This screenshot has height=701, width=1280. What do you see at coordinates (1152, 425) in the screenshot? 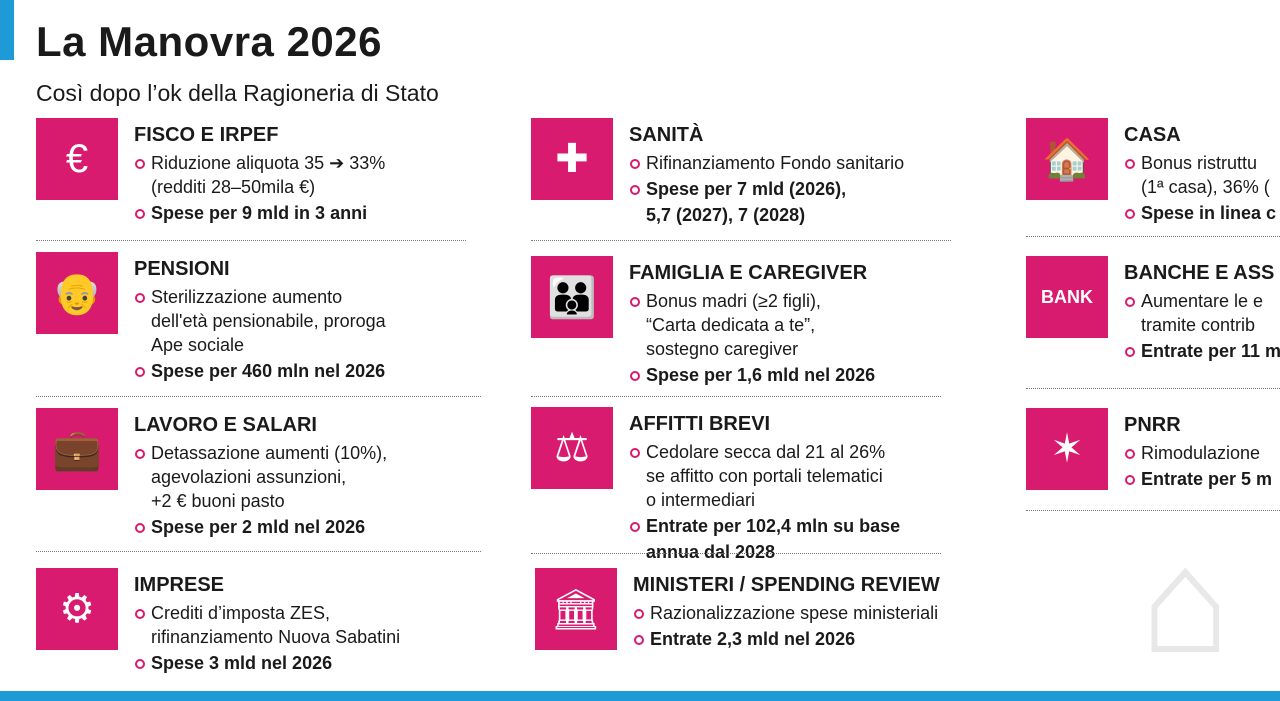
I see `section-heading: PNRR` at bounding box center [1152, 425].